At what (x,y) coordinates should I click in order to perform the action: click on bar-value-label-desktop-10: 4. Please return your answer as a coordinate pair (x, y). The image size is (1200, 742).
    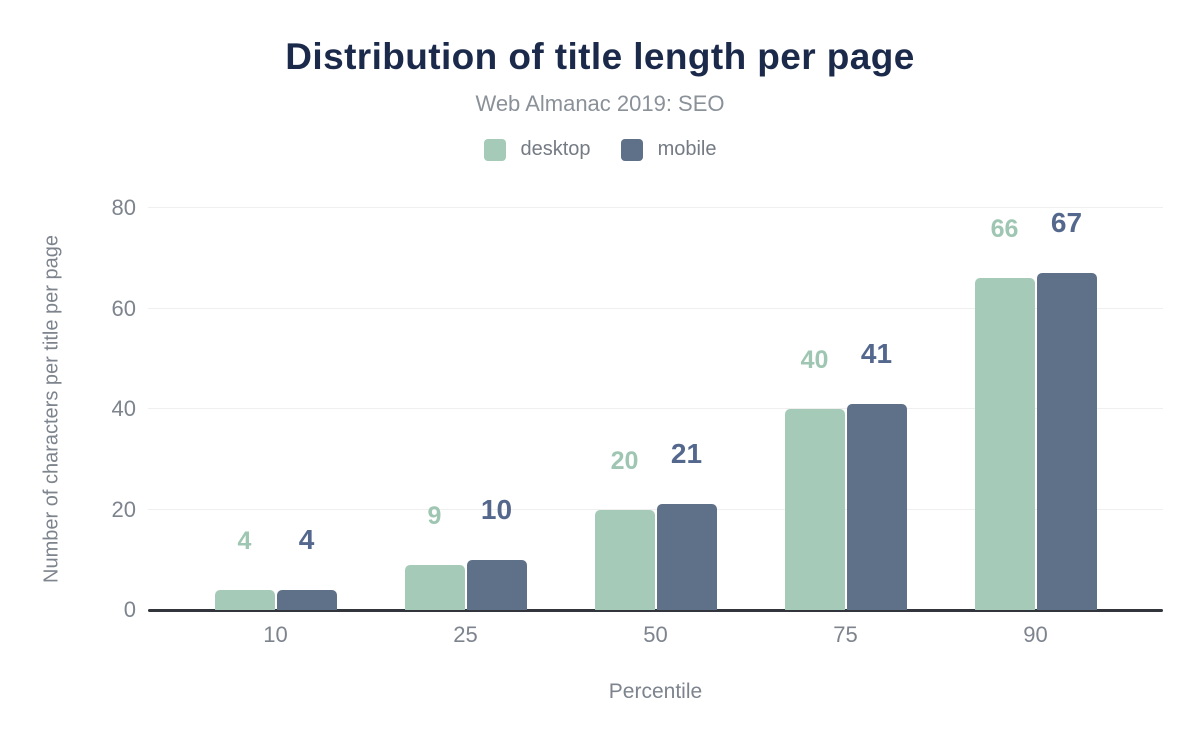
    Looking at the image, I should click on (244, 540).